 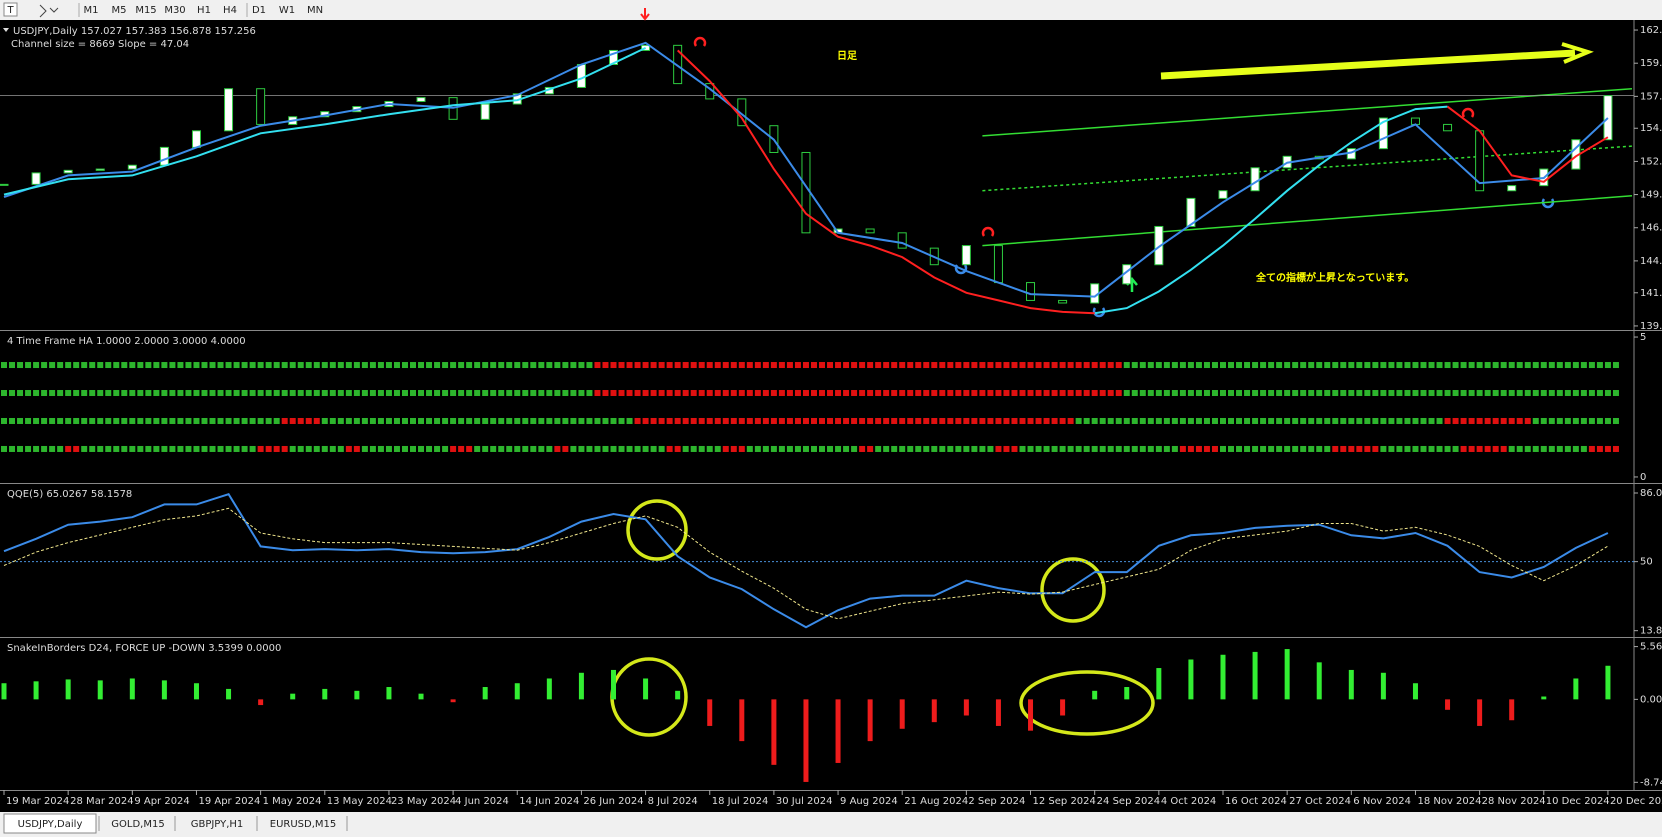 What do you see at coordinates (119, 10) in the screenshot?
I see `timeframe-button: M5` at bounding box center [119, 10].